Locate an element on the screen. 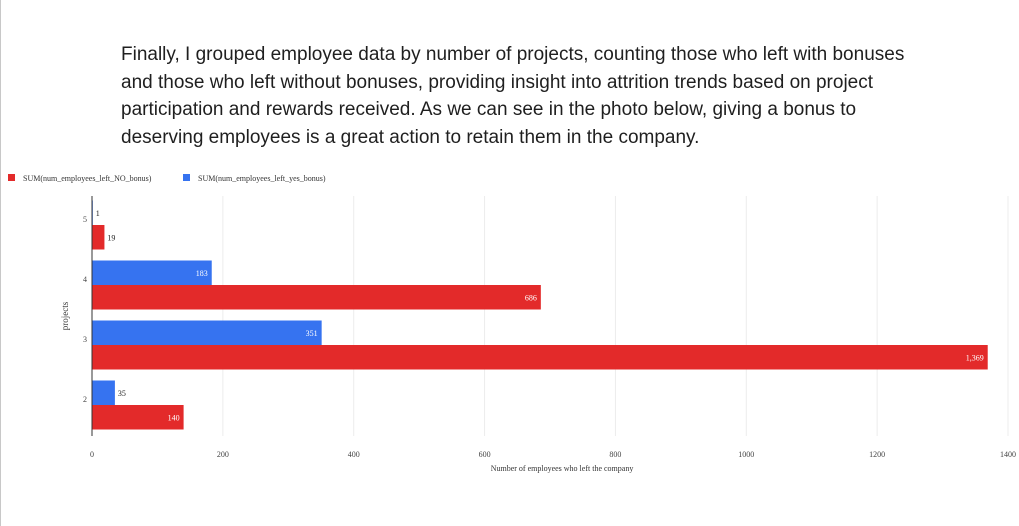 This screenshot has height=526, width=1019. y-axis-title: projects is located at coordinates (65, 315).